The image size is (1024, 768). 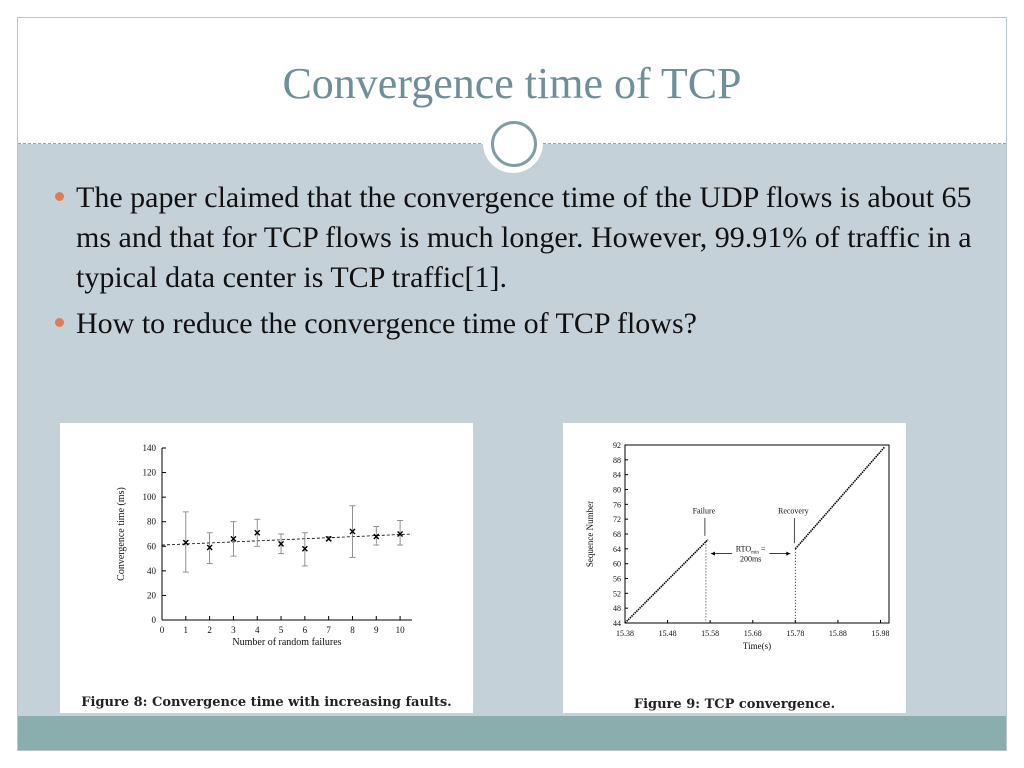 What do you see at coordinates (287, 539) in the screenshot?
I see `trend-line` at bounding box center [287, 539].